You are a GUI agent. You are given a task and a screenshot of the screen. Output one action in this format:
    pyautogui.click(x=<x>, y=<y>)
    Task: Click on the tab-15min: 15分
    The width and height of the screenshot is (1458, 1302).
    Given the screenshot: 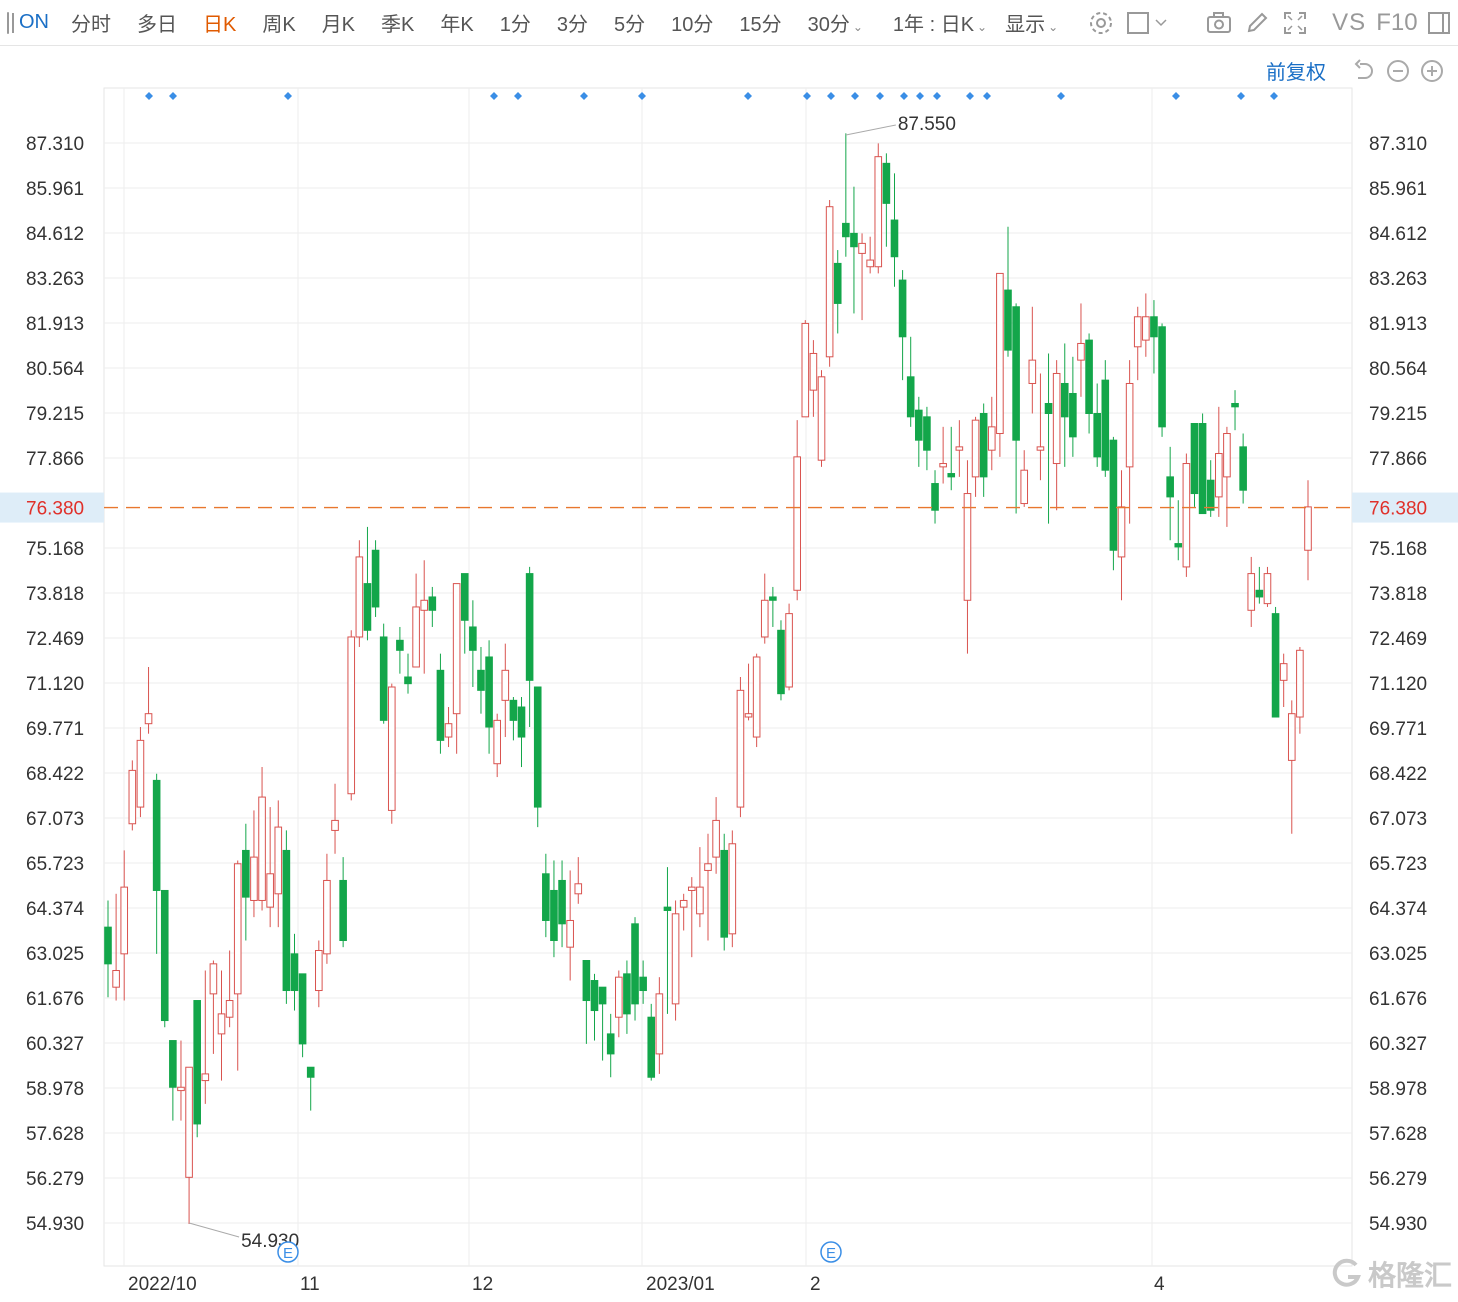 What is the action you would take?
    pyautogui.click(x=760, y=25)
    